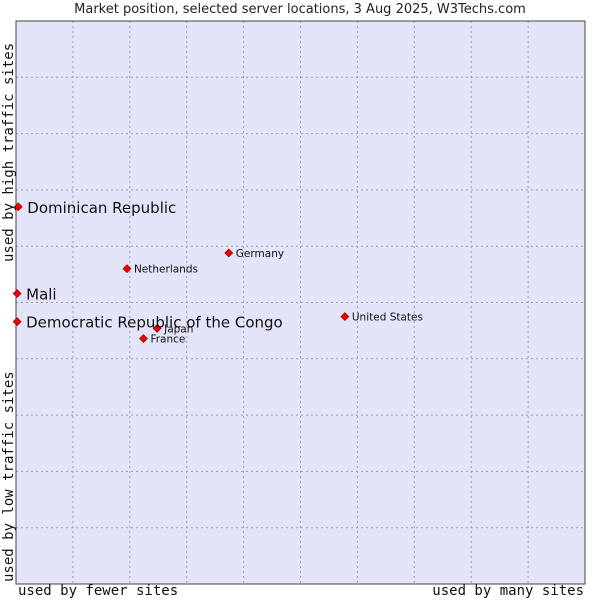 The width and height of the screenshot is (600, 600). Describe the element at coordinates (345, 316) in the screenshot. I see `data-point-united-states` at that location.